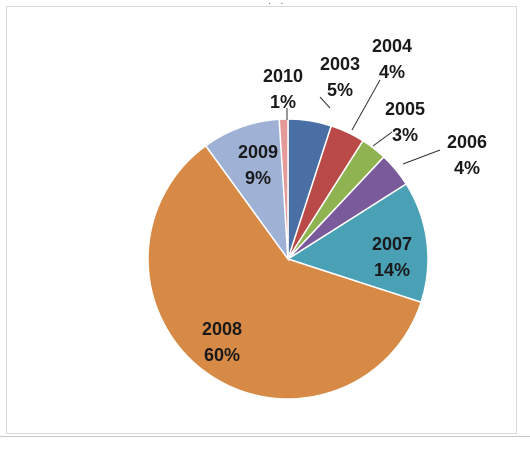 Image resolution: width=530 pixels, height=449 pixels. What do you see at coordinates (405, 109) in the screenshot?
I see `slice-label-2005: 2005` at bounding box center [405, 109].